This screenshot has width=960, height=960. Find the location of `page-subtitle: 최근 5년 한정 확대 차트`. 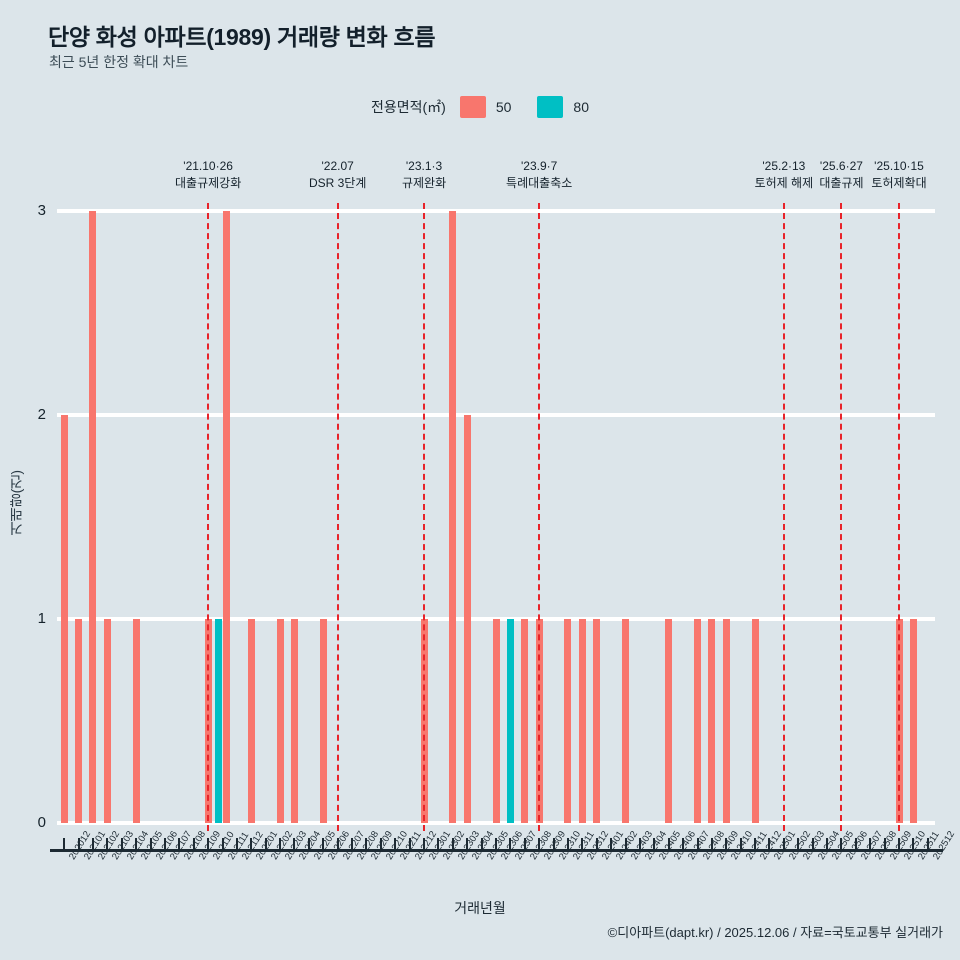

page-subtitle: 최근 5년 한정 확대 차트 is located at coordinates (119, 62).